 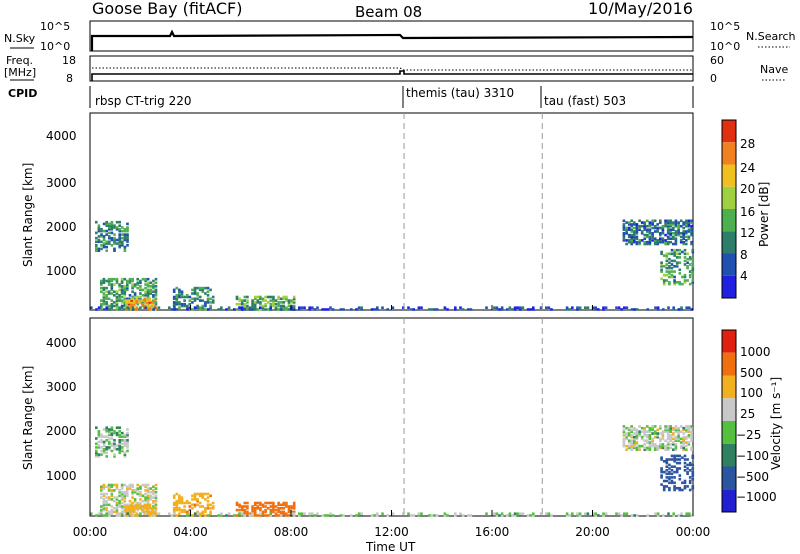 I want to click on power-ytick-2000: 2000, so click(x=61, y=227).